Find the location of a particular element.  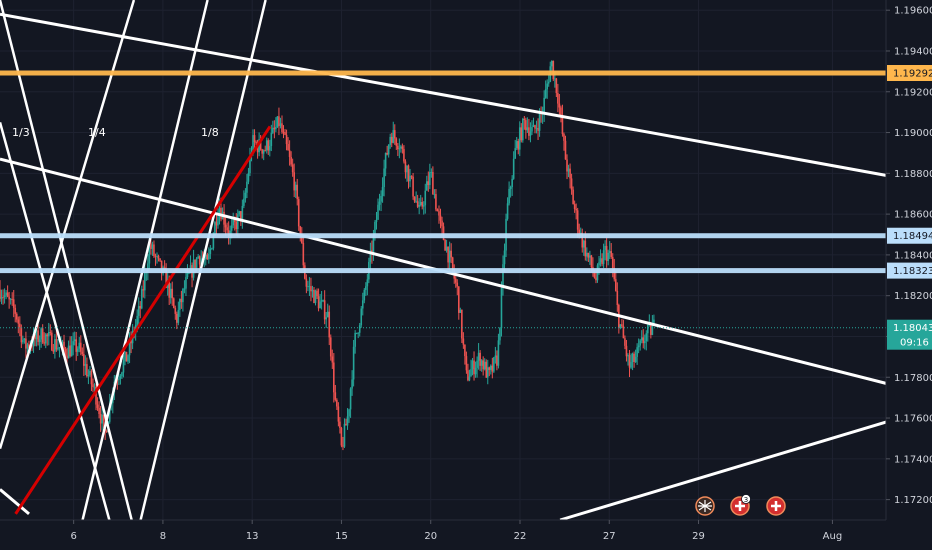

flag-swiss-icon: 3 is located at coordinates (740, 505).